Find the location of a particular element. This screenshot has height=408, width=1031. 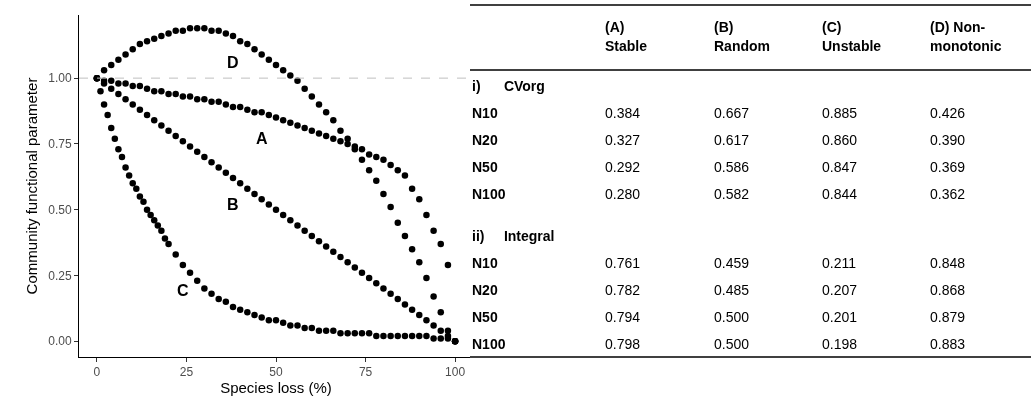

data-label: 0.782 is located at coordinates (623, 289).